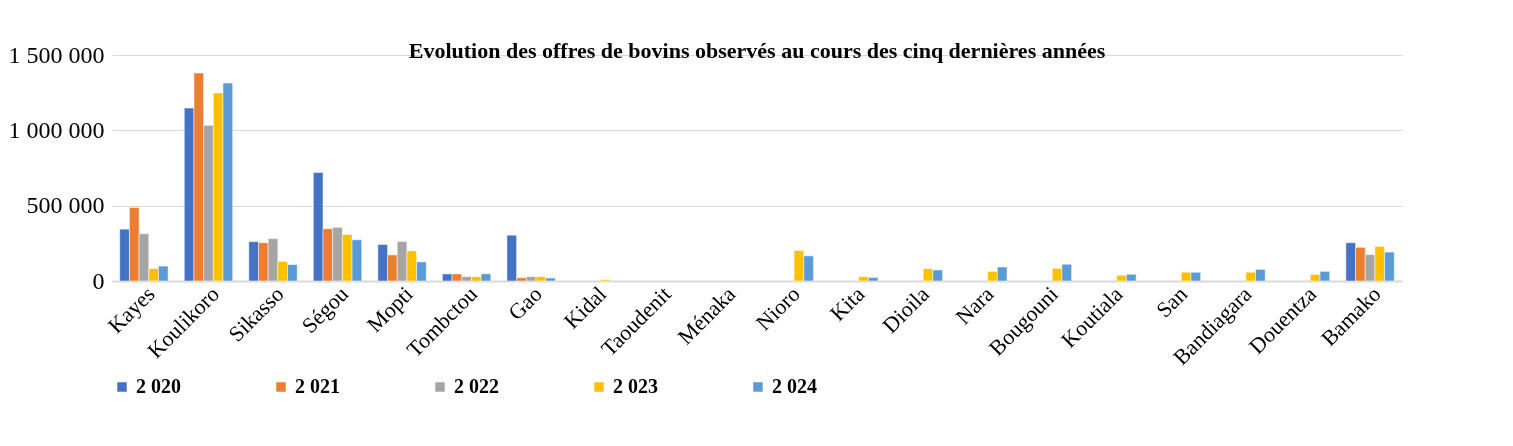  Describe the element at coordinates (56, 129) in the screenshot. I see `y-tick-label: 1 000 000` at that location.